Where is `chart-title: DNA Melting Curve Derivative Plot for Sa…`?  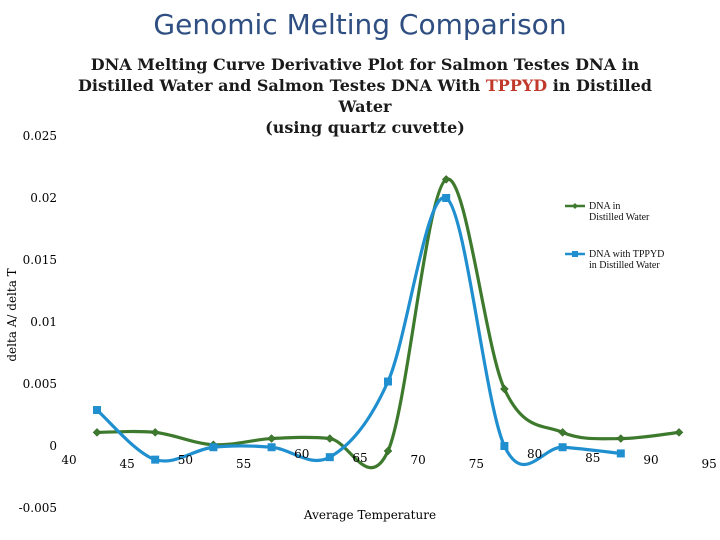
chart-title: DNA Melting Curve Derivative Plot for Sa… is located at coordinates (365, 96).